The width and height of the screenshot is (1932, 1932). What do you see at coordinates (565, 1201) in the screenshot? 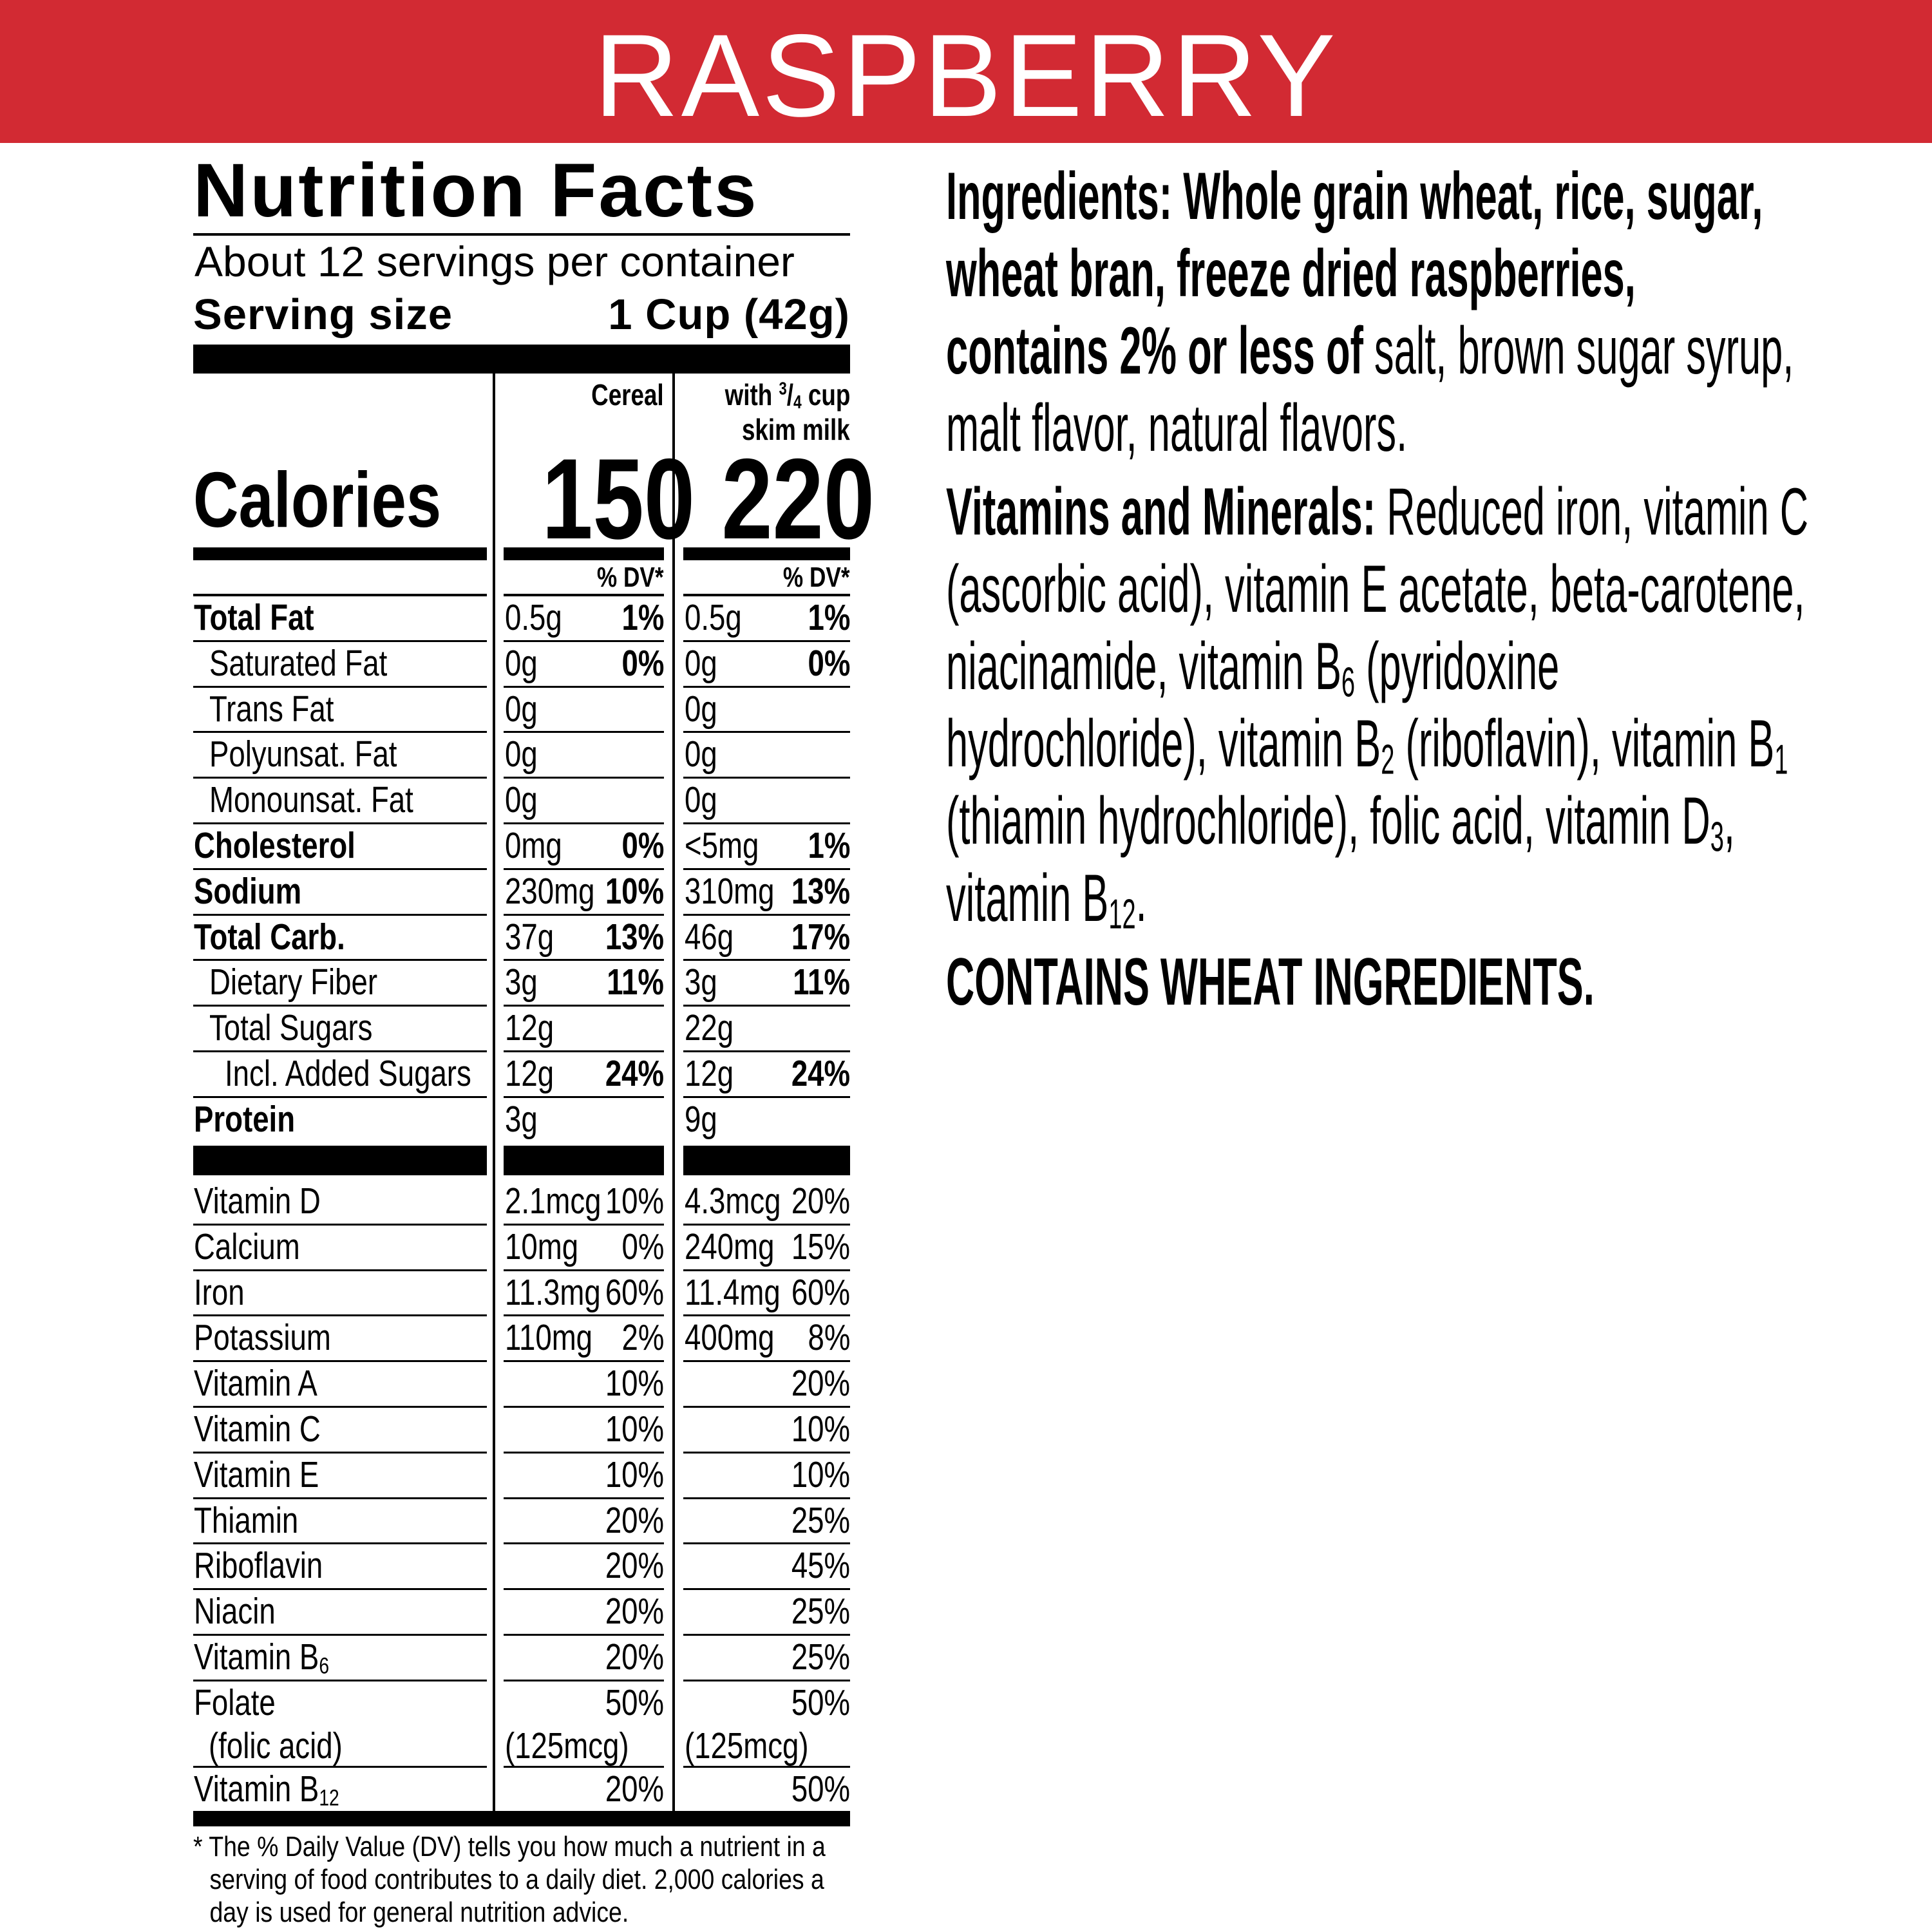
I see `cereal-amount: 2.1mcg` at bounding box center [565, 1201].